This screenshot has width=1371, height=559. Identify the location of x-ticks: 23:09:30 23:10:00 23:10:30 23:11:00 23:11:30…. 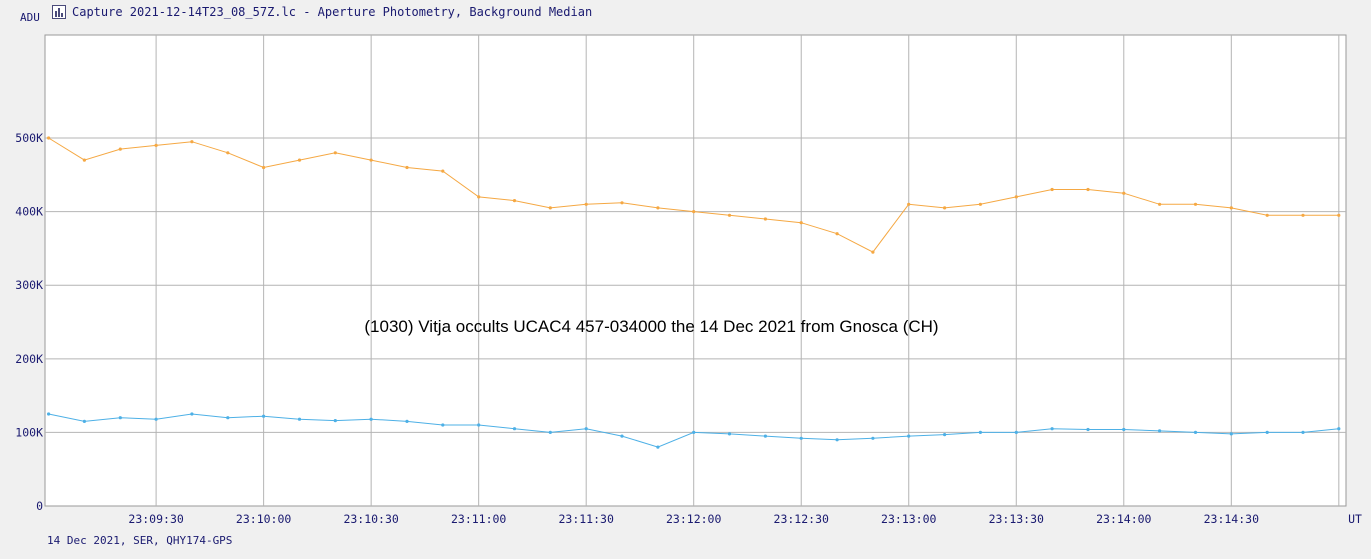
(693, 519).